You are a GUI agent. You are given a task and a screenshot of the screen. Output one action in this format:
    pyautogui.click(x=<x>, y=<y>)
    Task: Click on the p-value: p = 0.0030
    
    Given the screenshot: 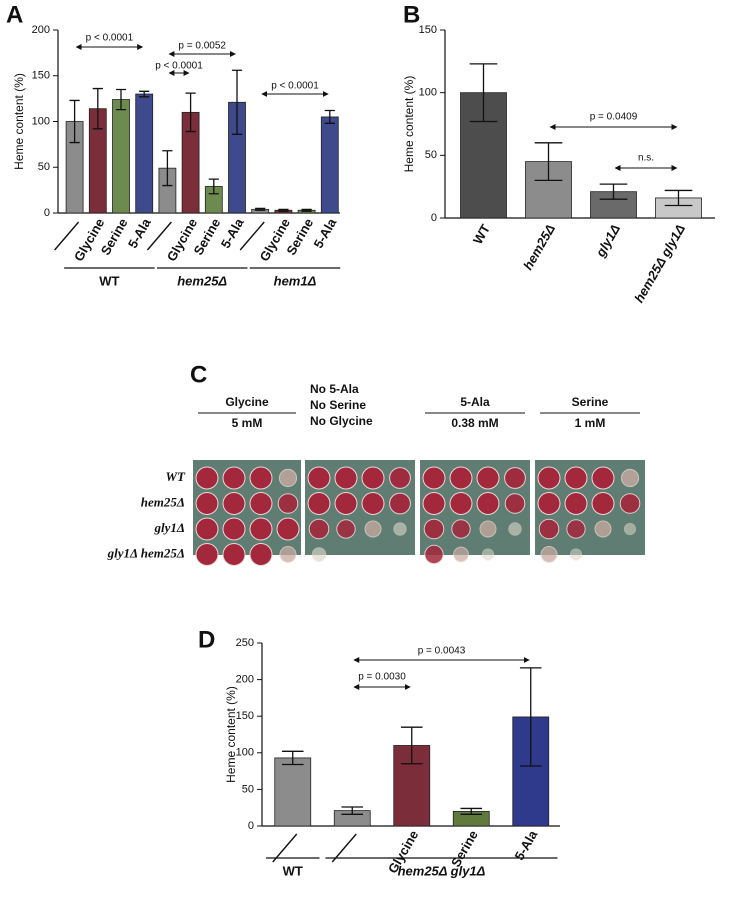 What is the action you would take?
    pyautogui.click(x=382, y=677)
    